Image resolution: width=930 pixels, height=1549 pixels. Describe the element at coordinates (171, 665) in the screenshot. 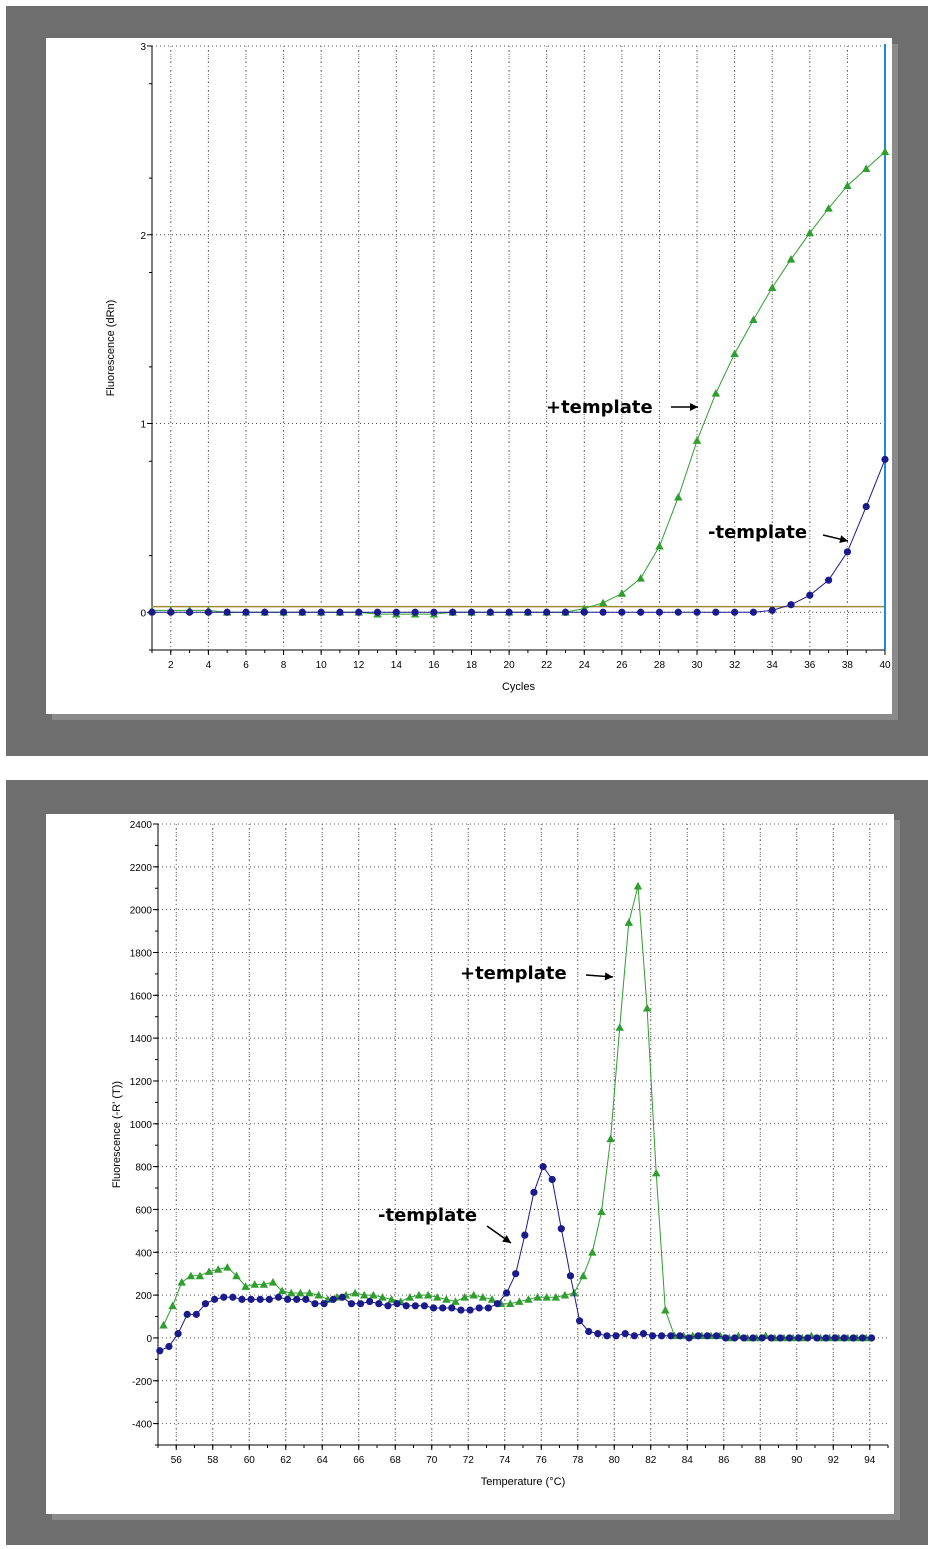

I see `x-tick-label: 2` at that location.